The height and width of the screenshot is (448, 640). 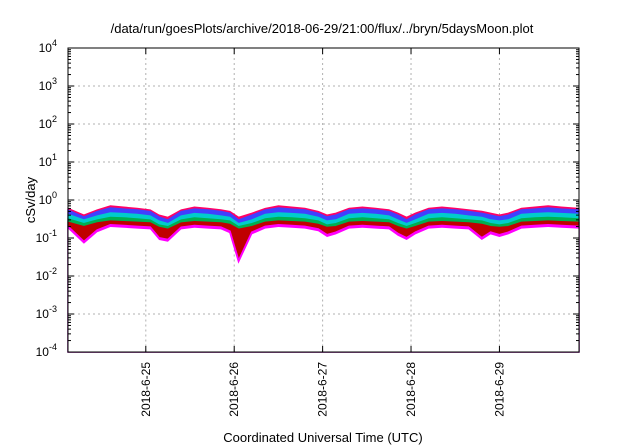 I want to click on y-tick-label: 10¹, so click(x=48, y=160).